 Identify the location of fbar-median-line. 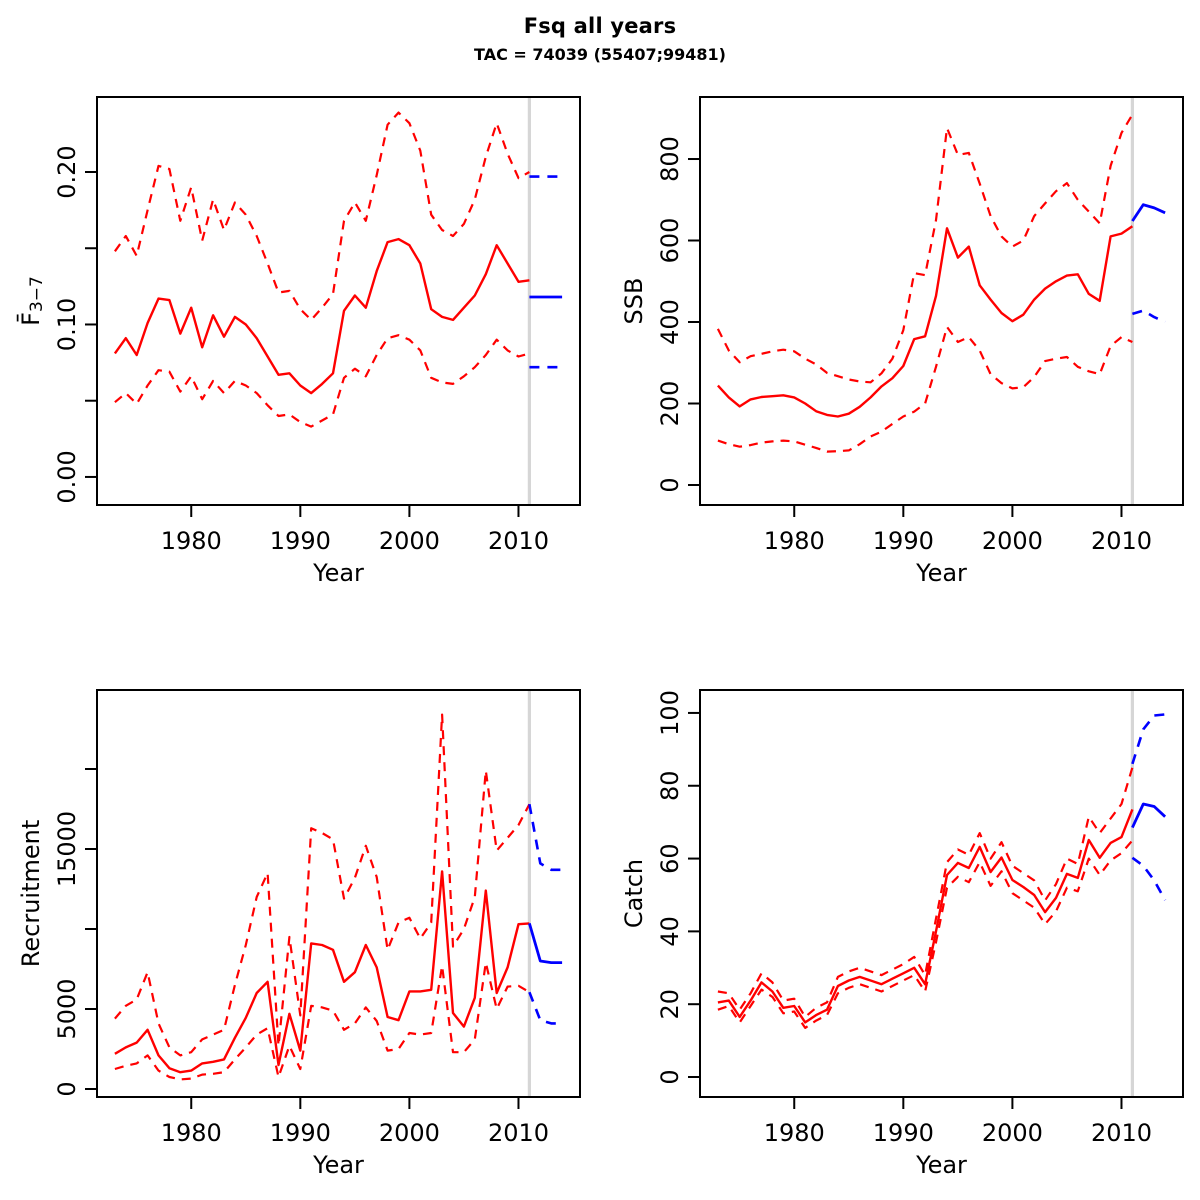
(321, 316).